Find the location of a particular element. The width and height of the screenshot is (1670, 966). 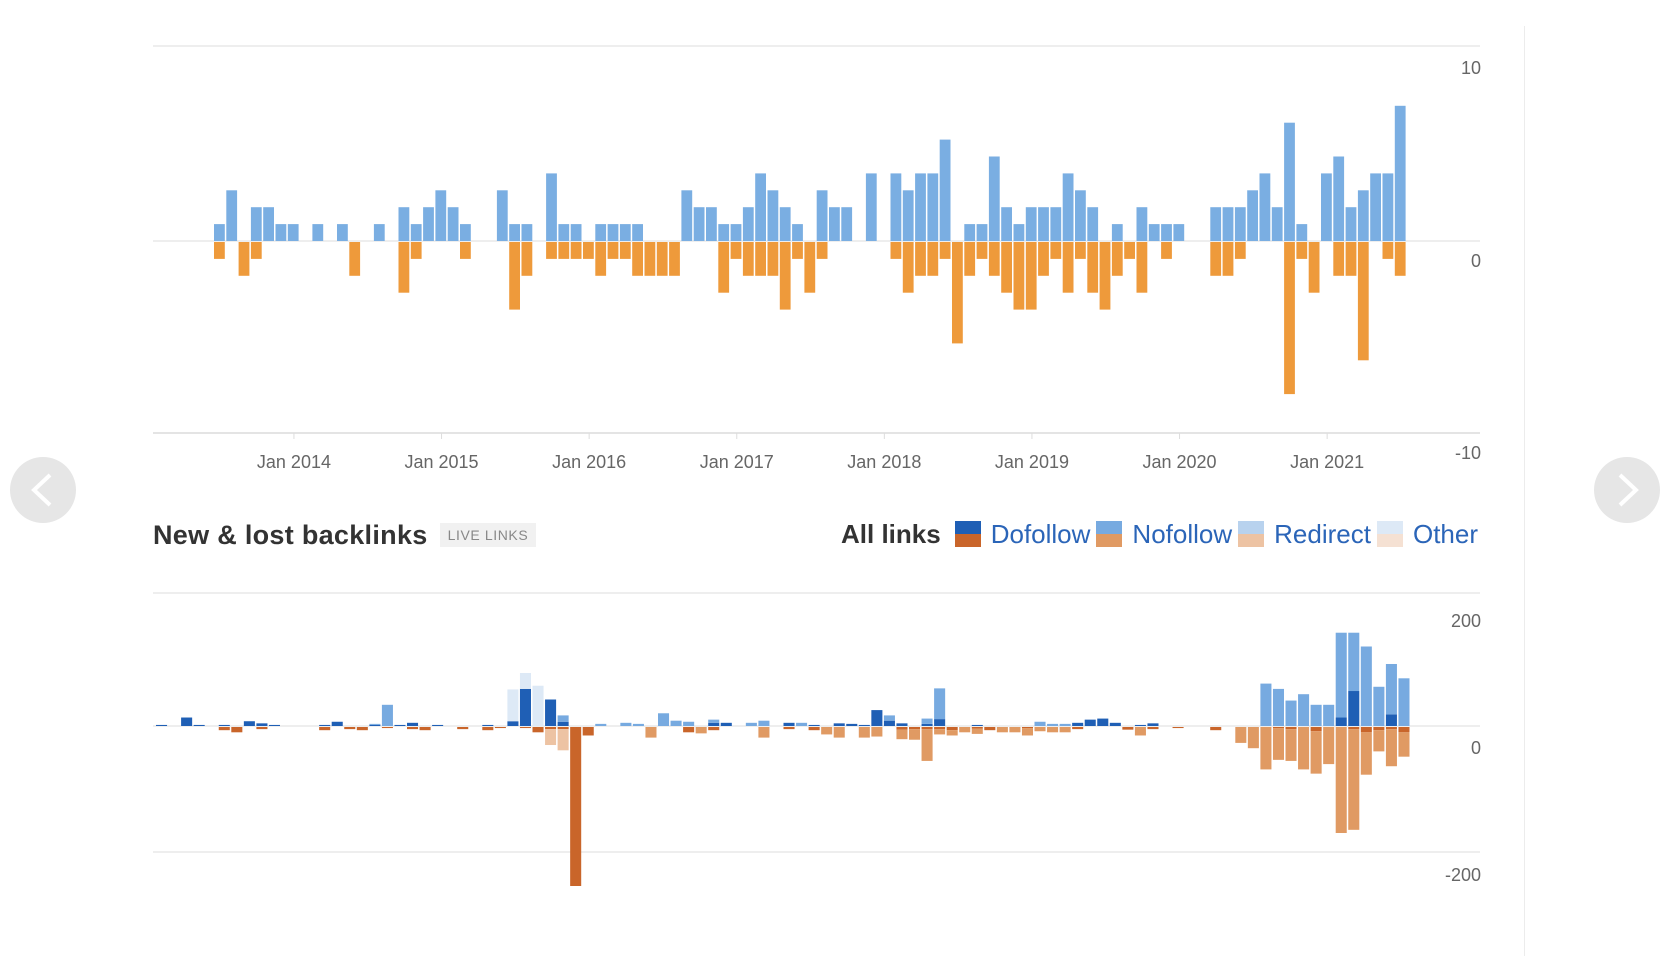

top-chart-y-tick-label: -10 is located at coordinates (1468, 453).